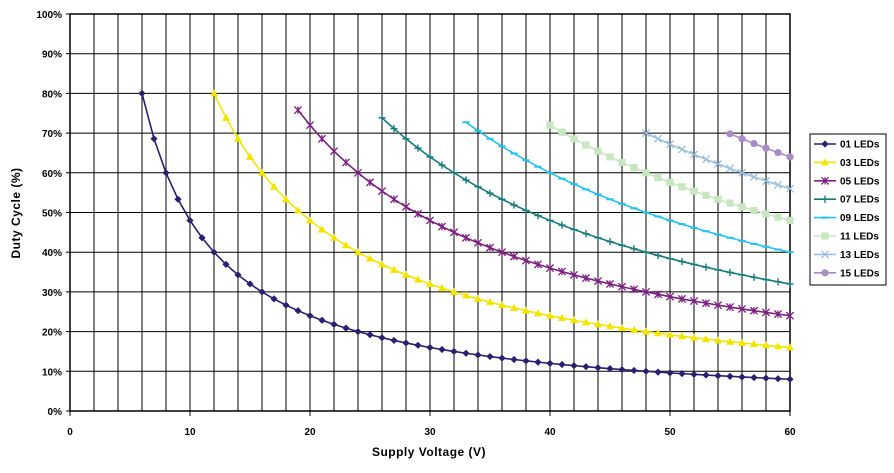 The image size is (894, 473). Describe the element at coordinates (52, 174) in the screenshot. I see `y-tick-label: 60%` at that location.